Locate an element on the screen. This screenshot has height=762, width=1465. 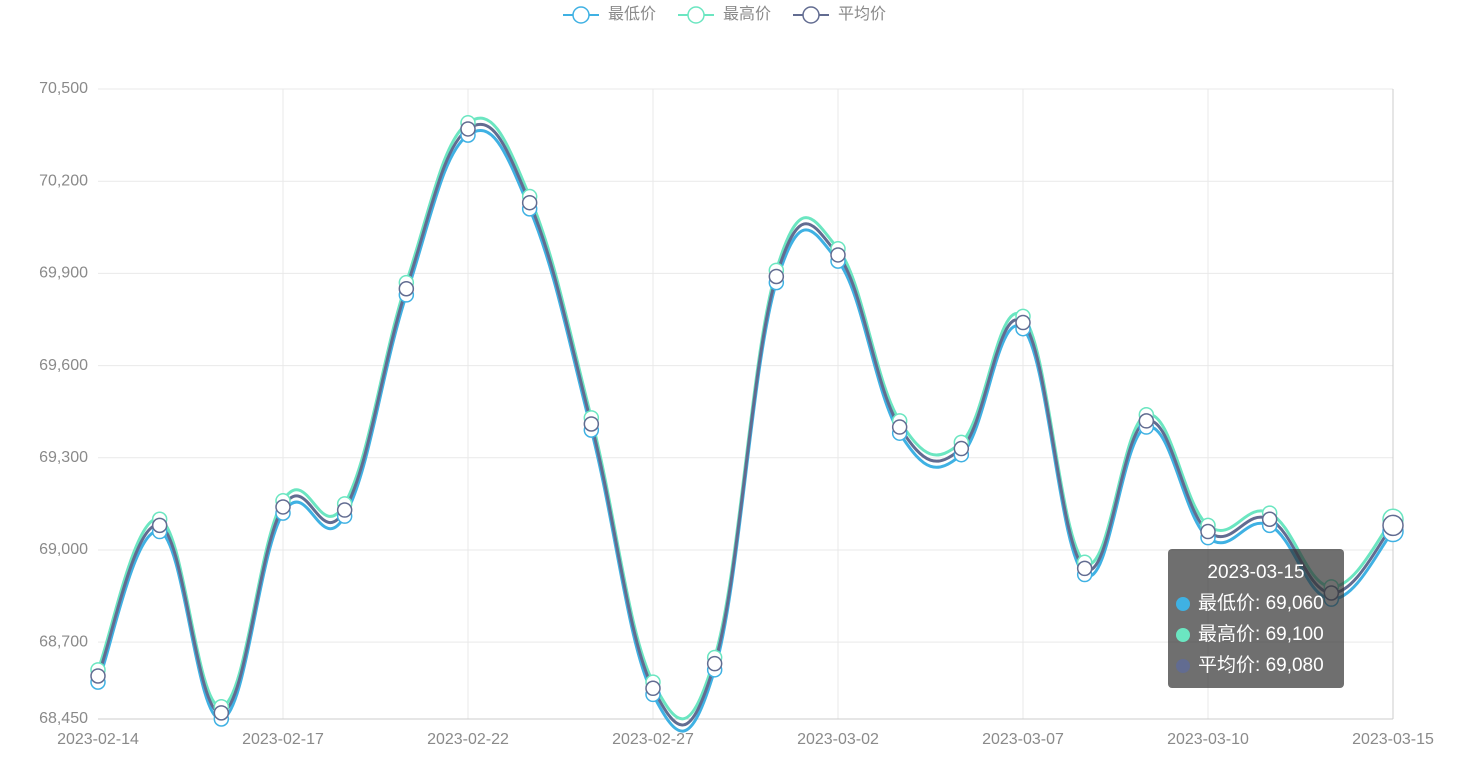
tooltip-value: 69,060 is located at coordinates (1295, 603).